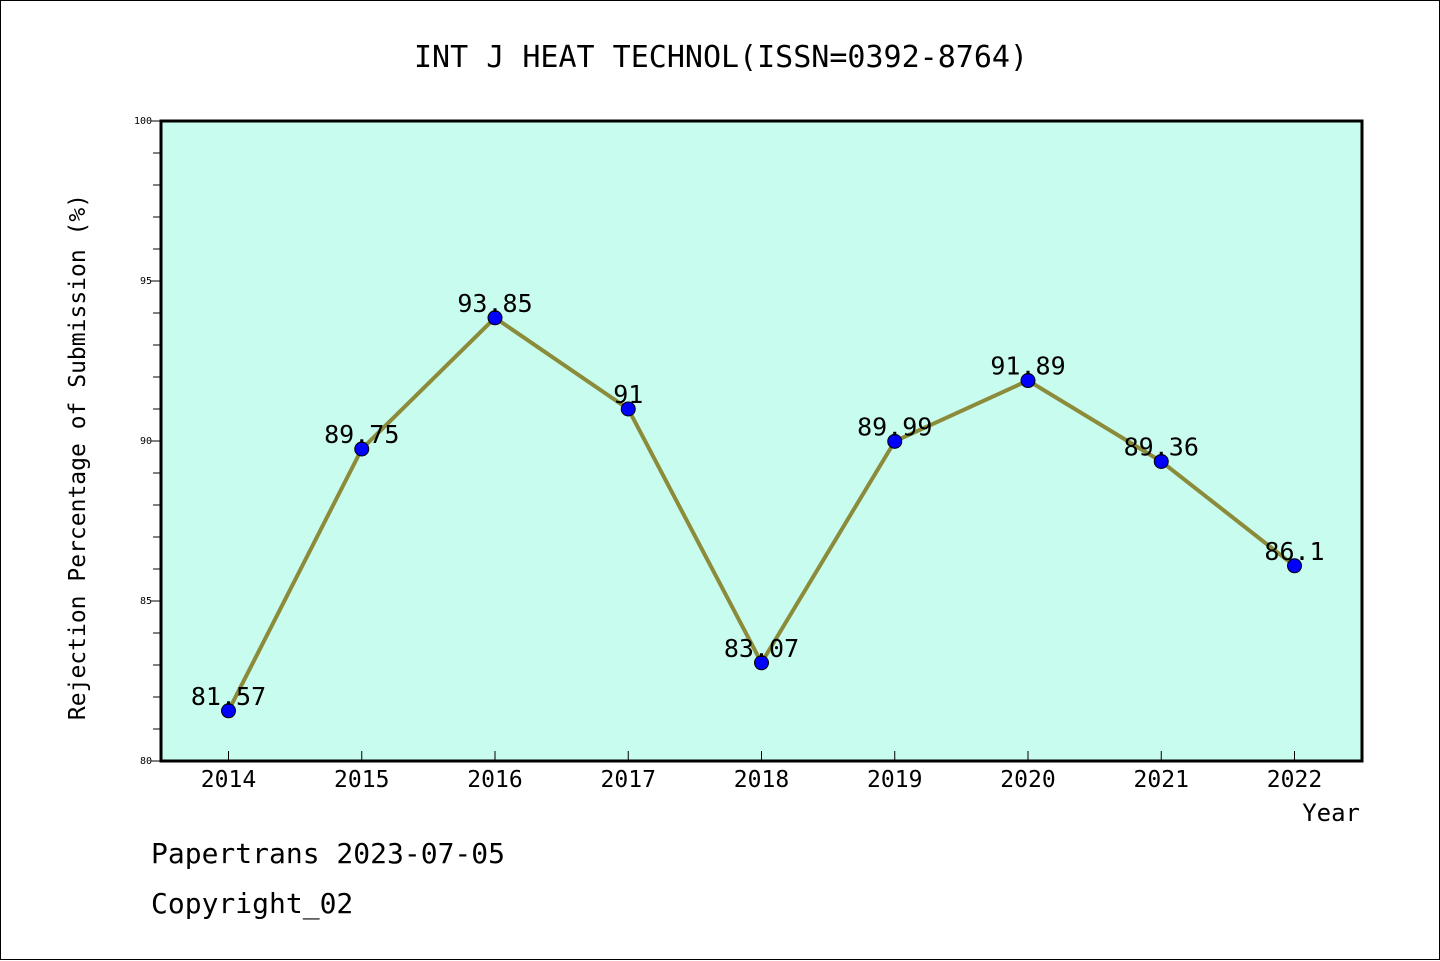 Image resolution: width=1440 pixels, height=961 pixels. What do you see at coordinates (328, 853) in the screenshot?
I see `footer-date: Papertrans 2023-07-05` at bounding box center [328, 853].